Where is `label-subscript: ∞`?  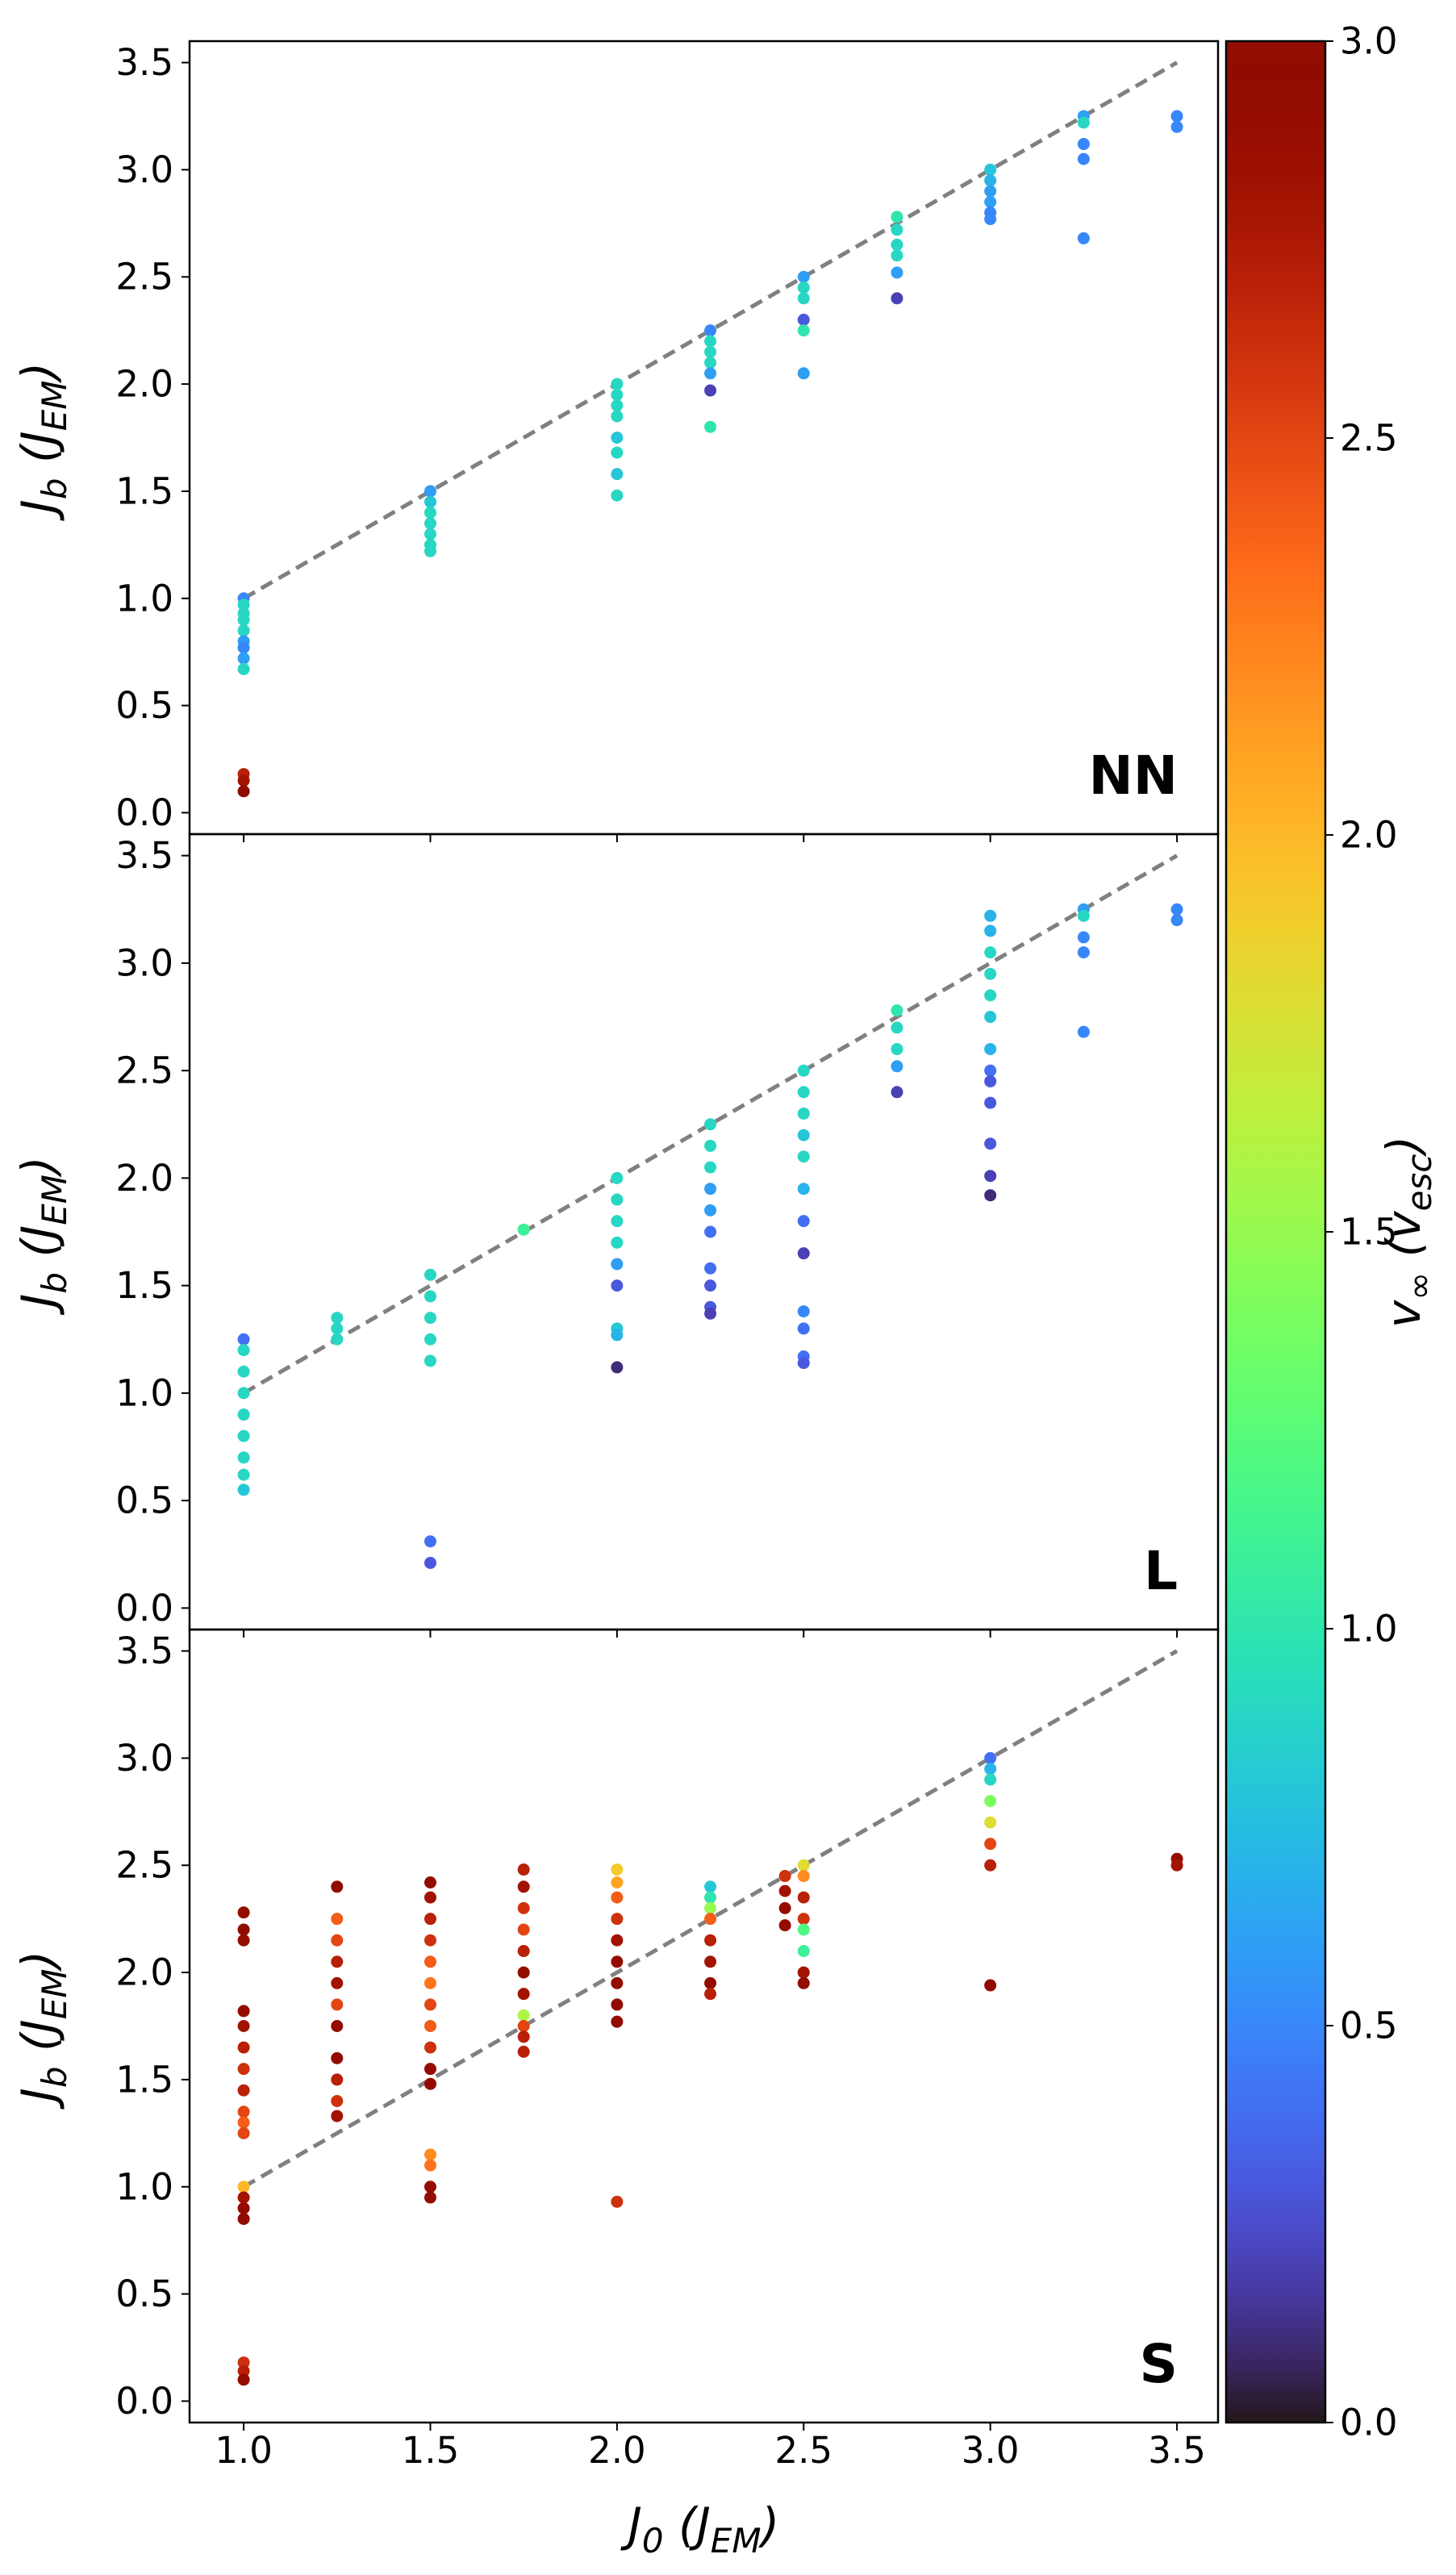
label-subscript: ∞ is located at coordinates (1419, 1286).